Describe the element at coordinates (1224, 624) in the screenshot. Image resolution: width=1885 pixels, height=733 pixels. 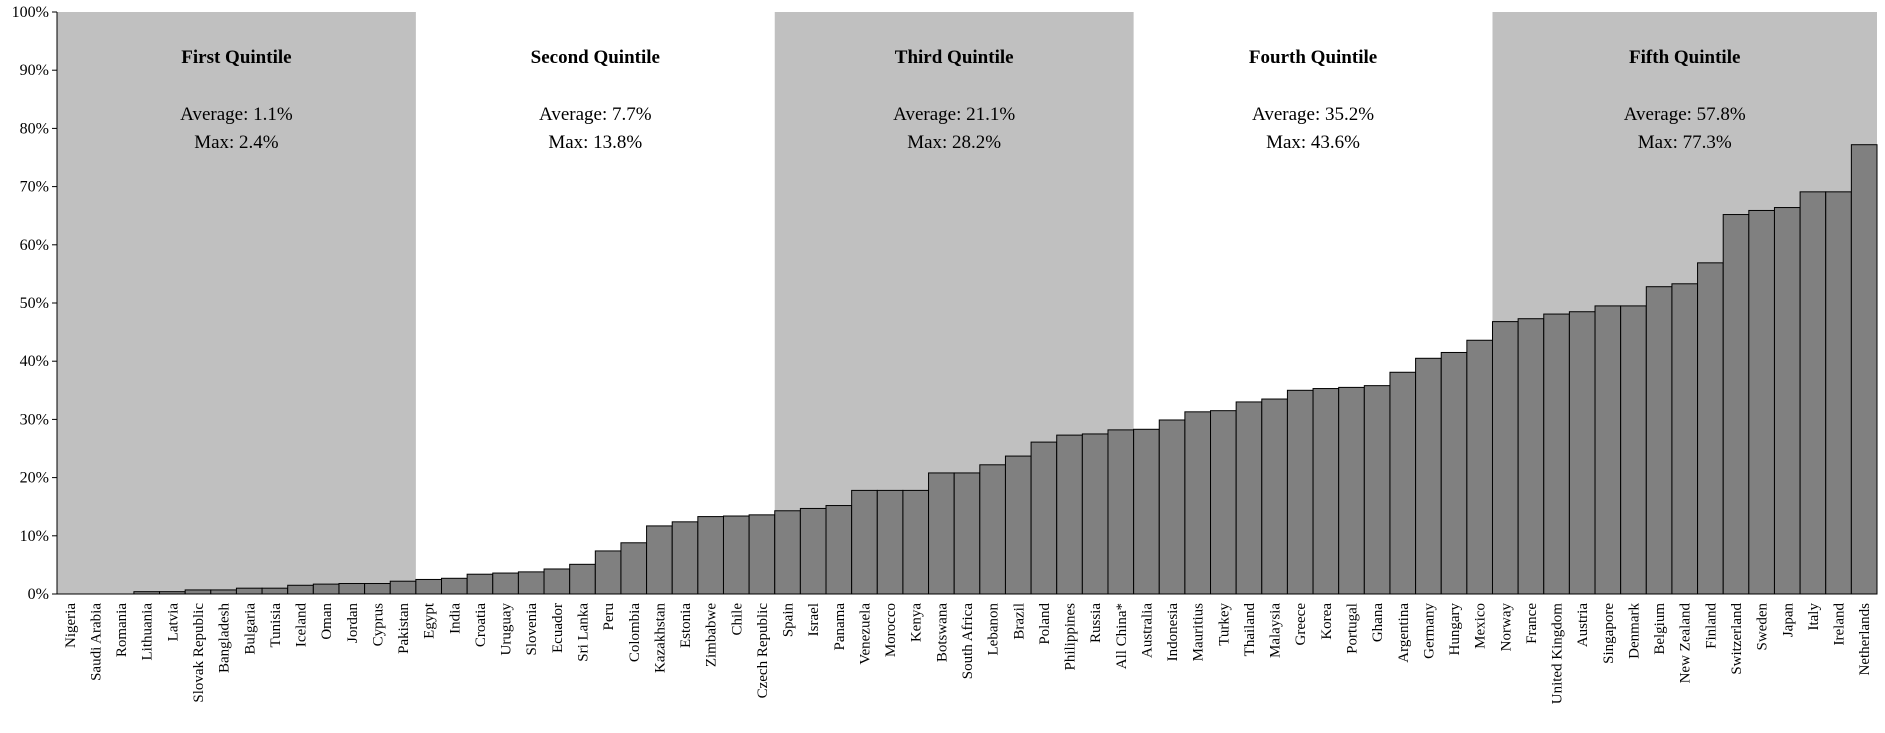
I see `x-category-label: Turkey` at that location.